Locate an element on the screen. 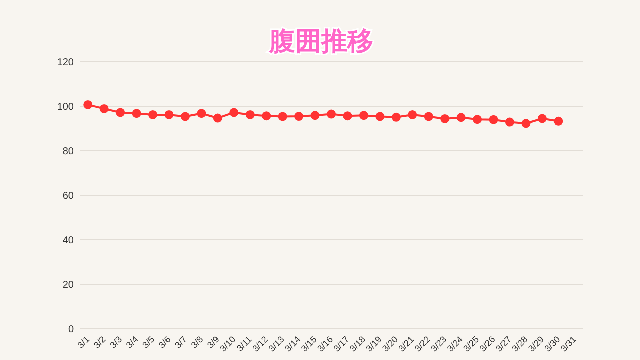 The image size is (640, 360). y-tick-label: 120 is located at coordinates (65, 63).